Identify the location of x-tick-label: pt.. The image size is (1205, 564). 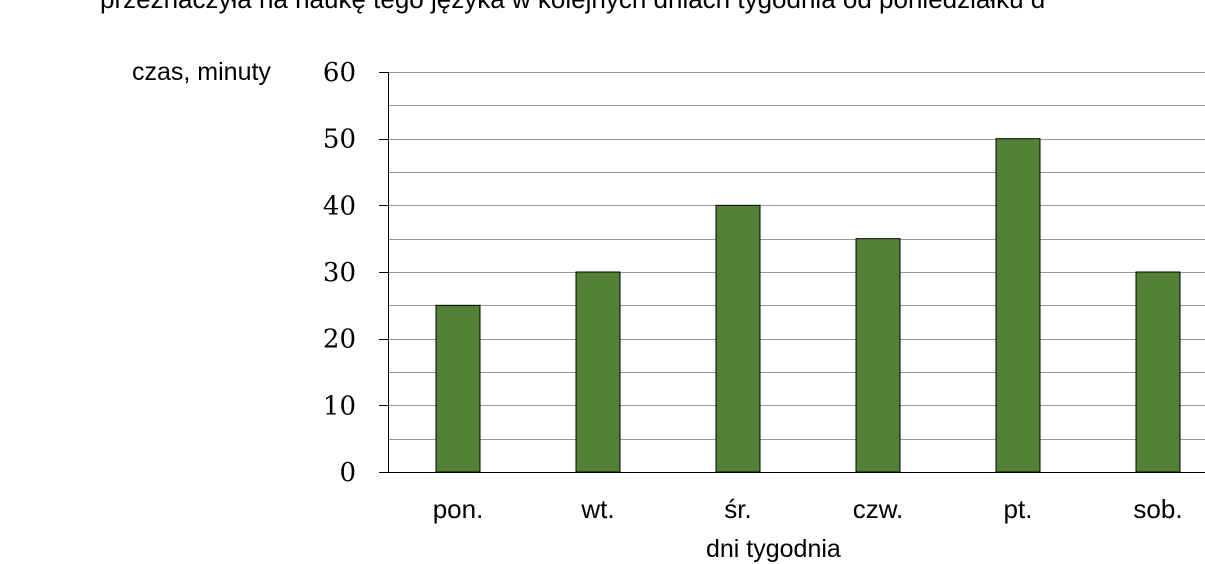
(1018, 509).